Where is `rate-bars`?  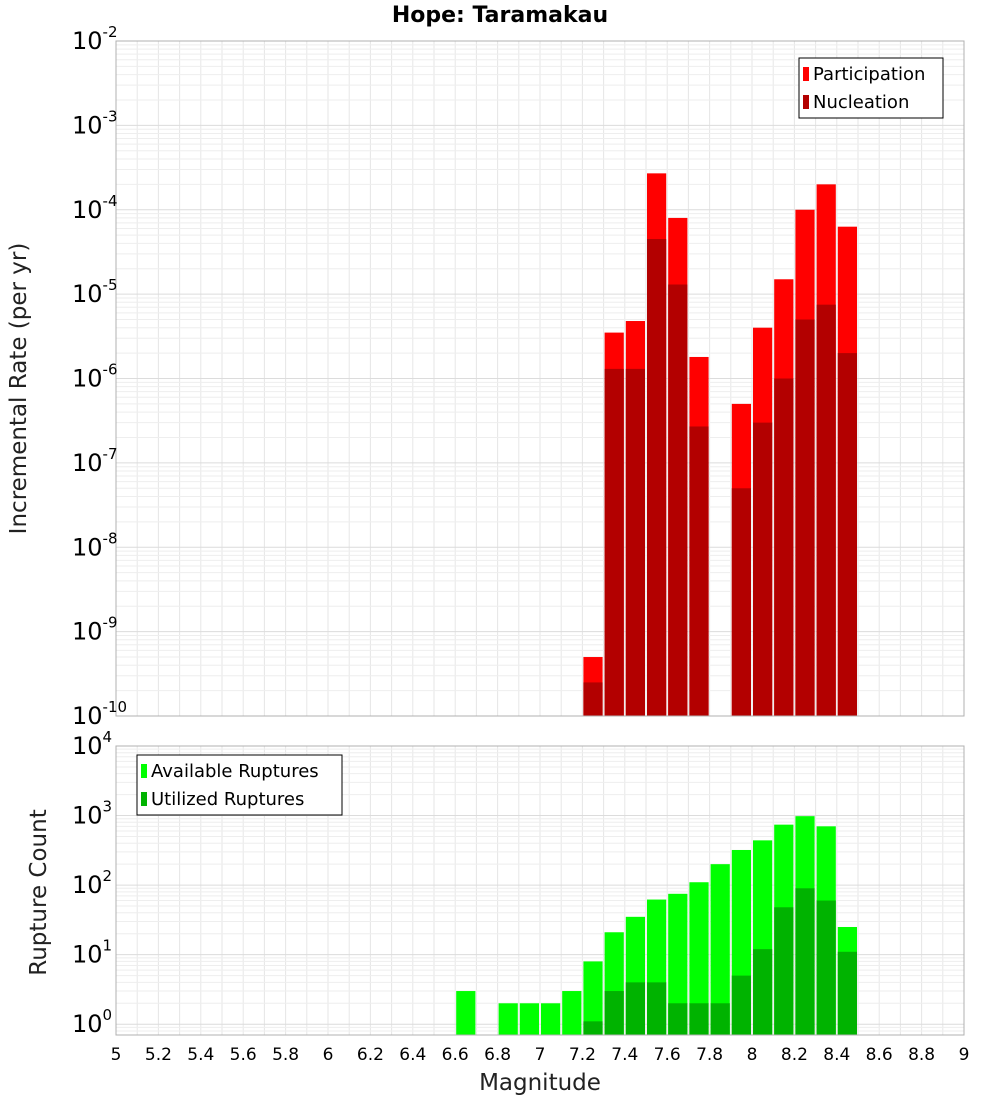
rate-bars is located at coordinates (720, 445).